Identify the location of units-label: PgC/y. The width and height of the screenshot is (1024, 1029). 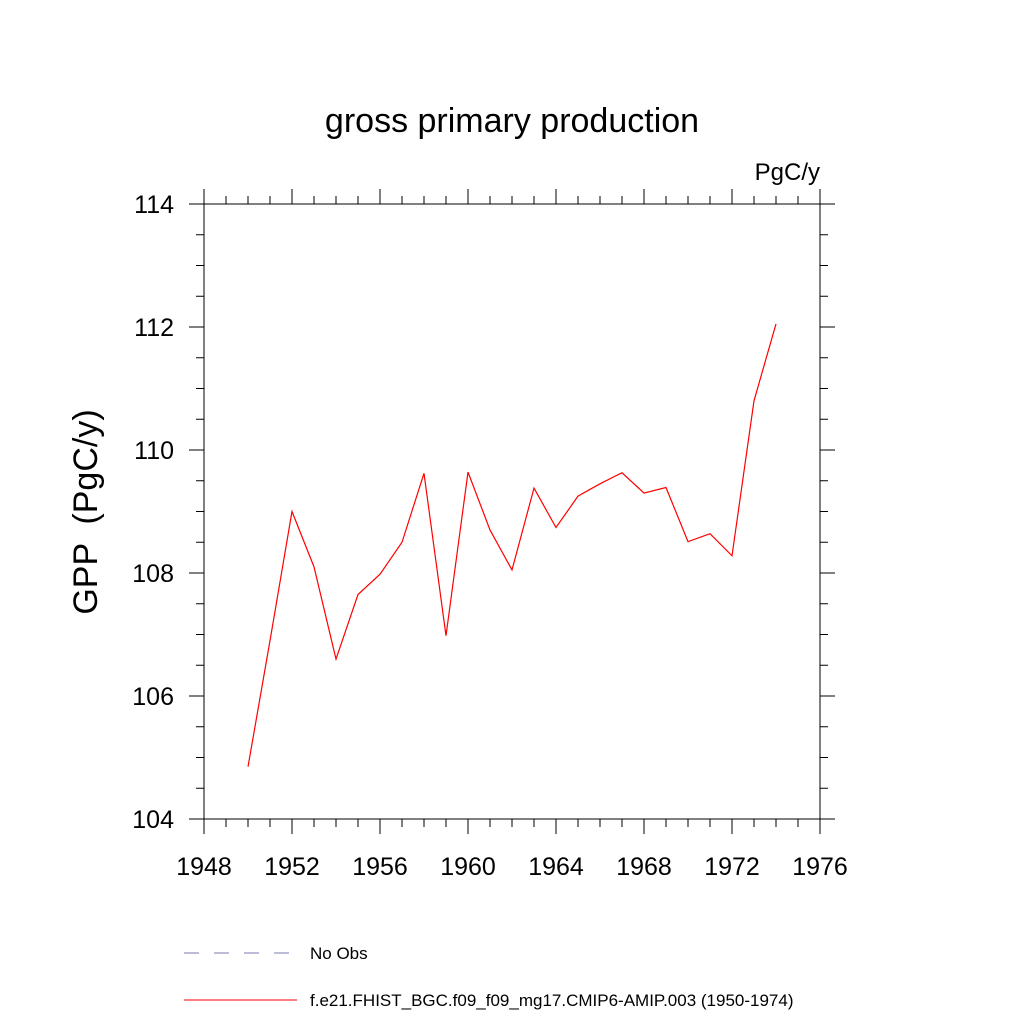
(787, 172).